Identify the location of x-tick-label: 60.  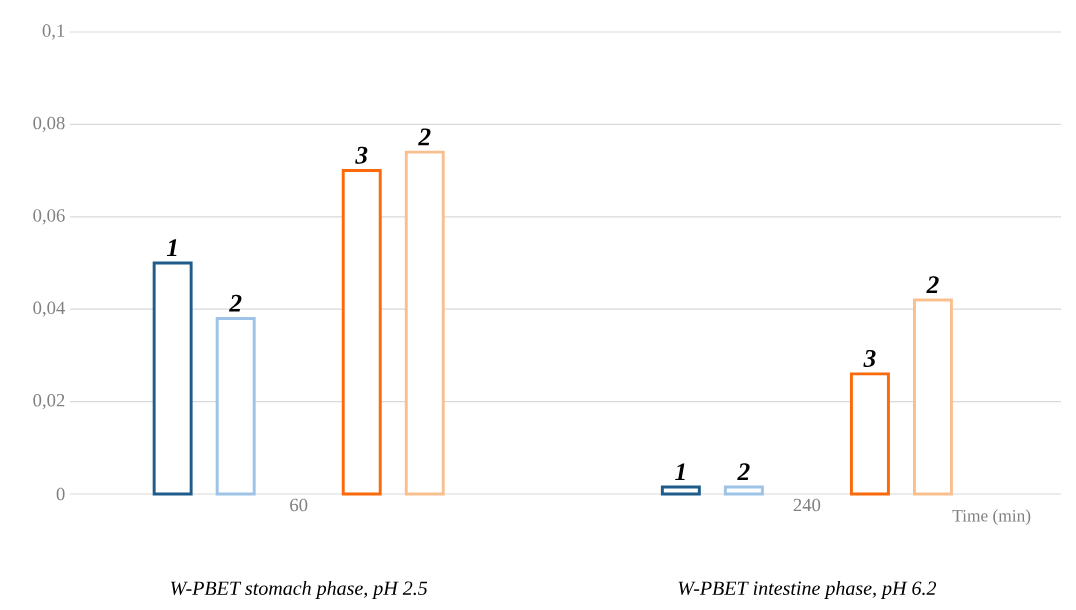
(299, 505).